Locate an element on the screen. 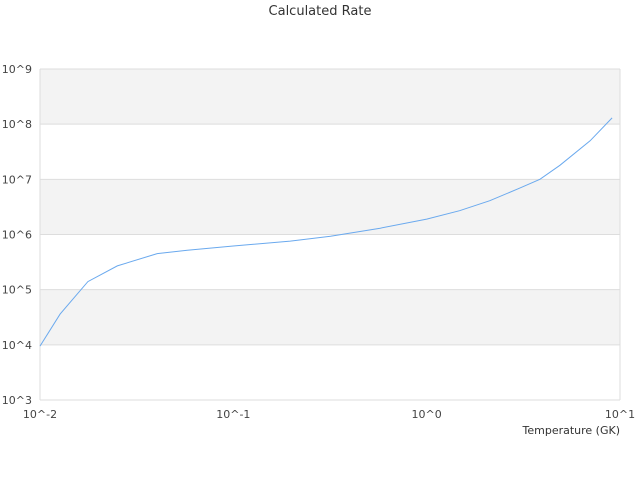 Image resolution: width=640 pixels, height=480 pixels. y-tick-label: 10^8 is located at coordinates (17, 124).